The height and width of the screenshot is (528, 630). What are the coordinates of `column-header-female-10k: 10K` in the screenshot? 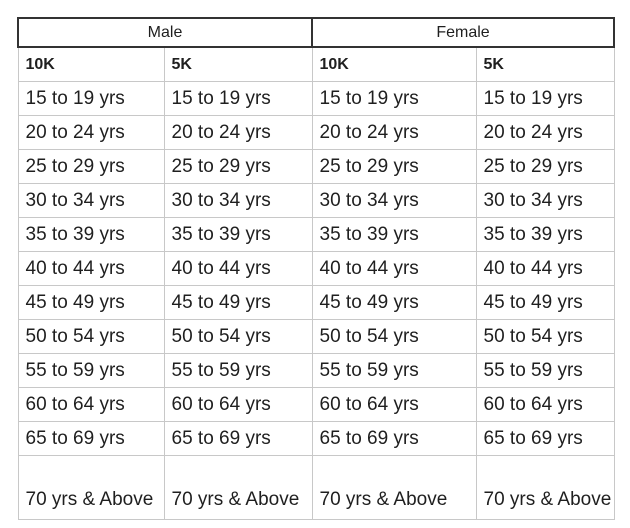 It's located at (394, 64).